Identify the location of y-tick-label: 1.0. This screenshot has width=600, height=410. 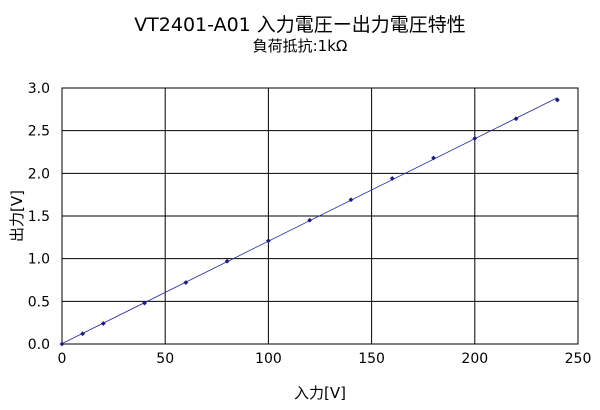
(39, 260).